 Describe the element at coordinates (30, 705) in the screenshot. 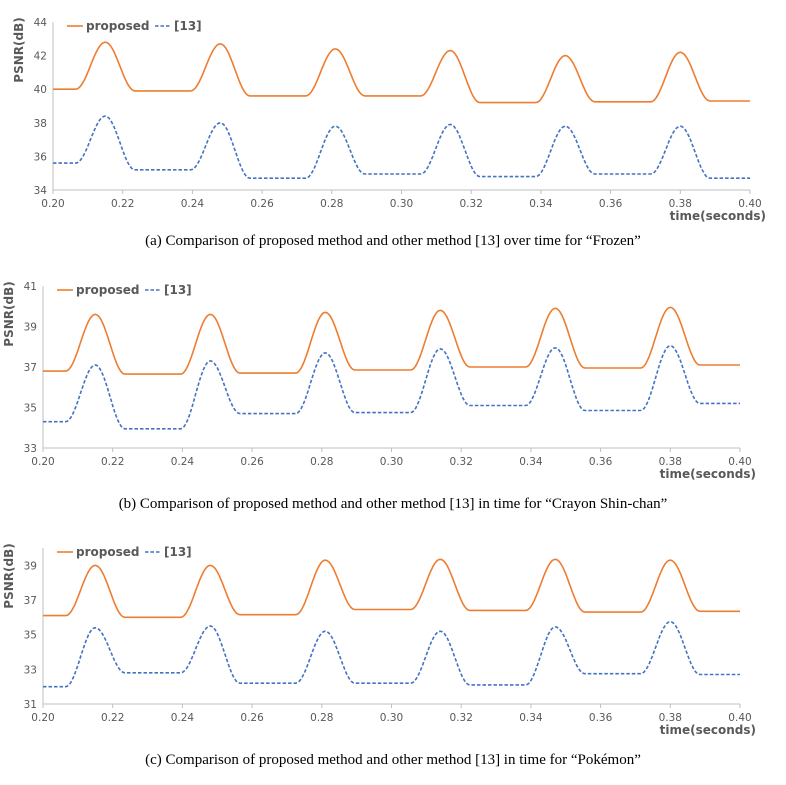

I see `y-tick-label: 31` at that location.